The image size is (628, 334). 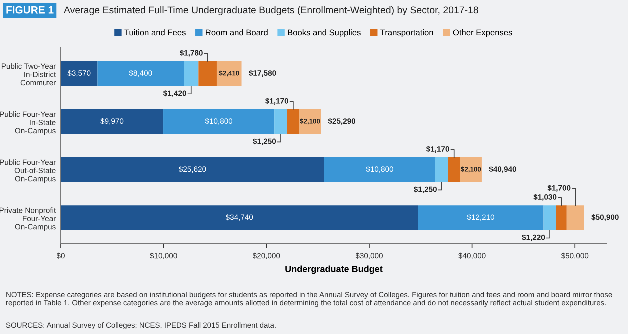 What do you see at coordinates (482, 34) in the screenshot?
I see `legend-label: Other Expenses` at bounding box center [482, 34].